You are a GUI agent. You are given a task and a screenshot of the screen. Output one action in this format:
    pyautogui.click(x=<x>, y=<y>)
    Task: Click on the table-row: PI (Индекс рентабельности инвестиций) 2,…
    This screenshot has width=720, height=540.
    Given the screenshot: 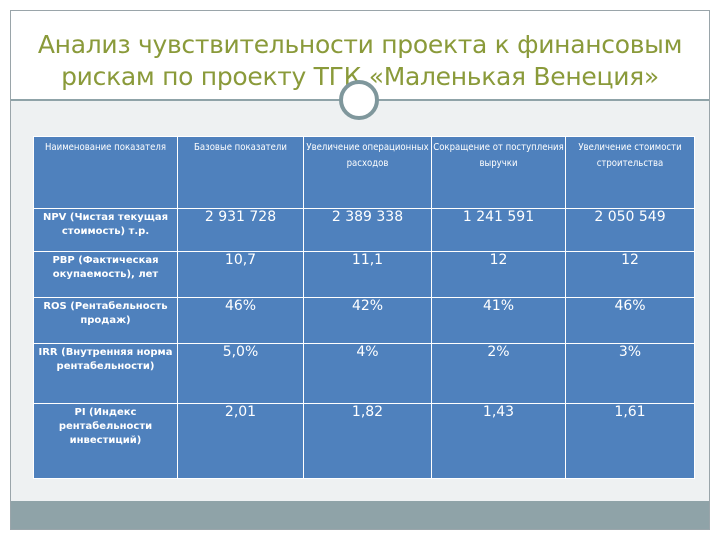 What is the action you would take?
    pyautogui.click(x=364, y=441)
    